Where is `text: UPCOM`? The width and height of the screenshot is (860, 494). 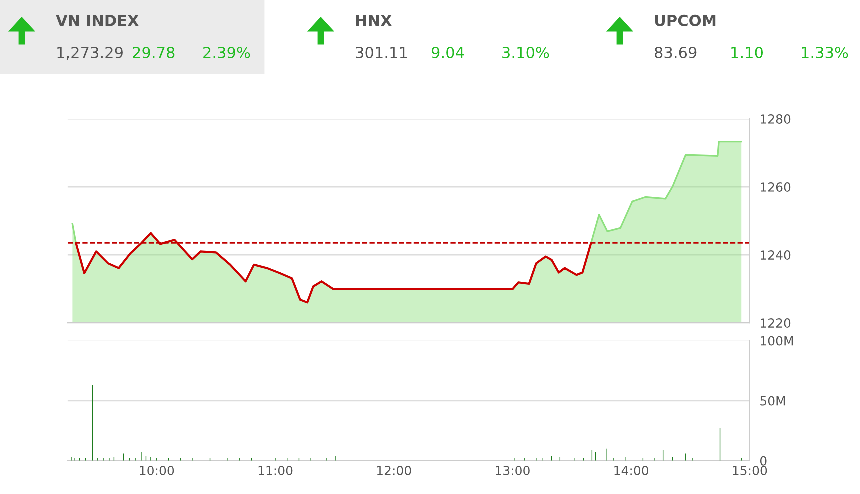
text: UPCOM is located at coordinates (685, 20).